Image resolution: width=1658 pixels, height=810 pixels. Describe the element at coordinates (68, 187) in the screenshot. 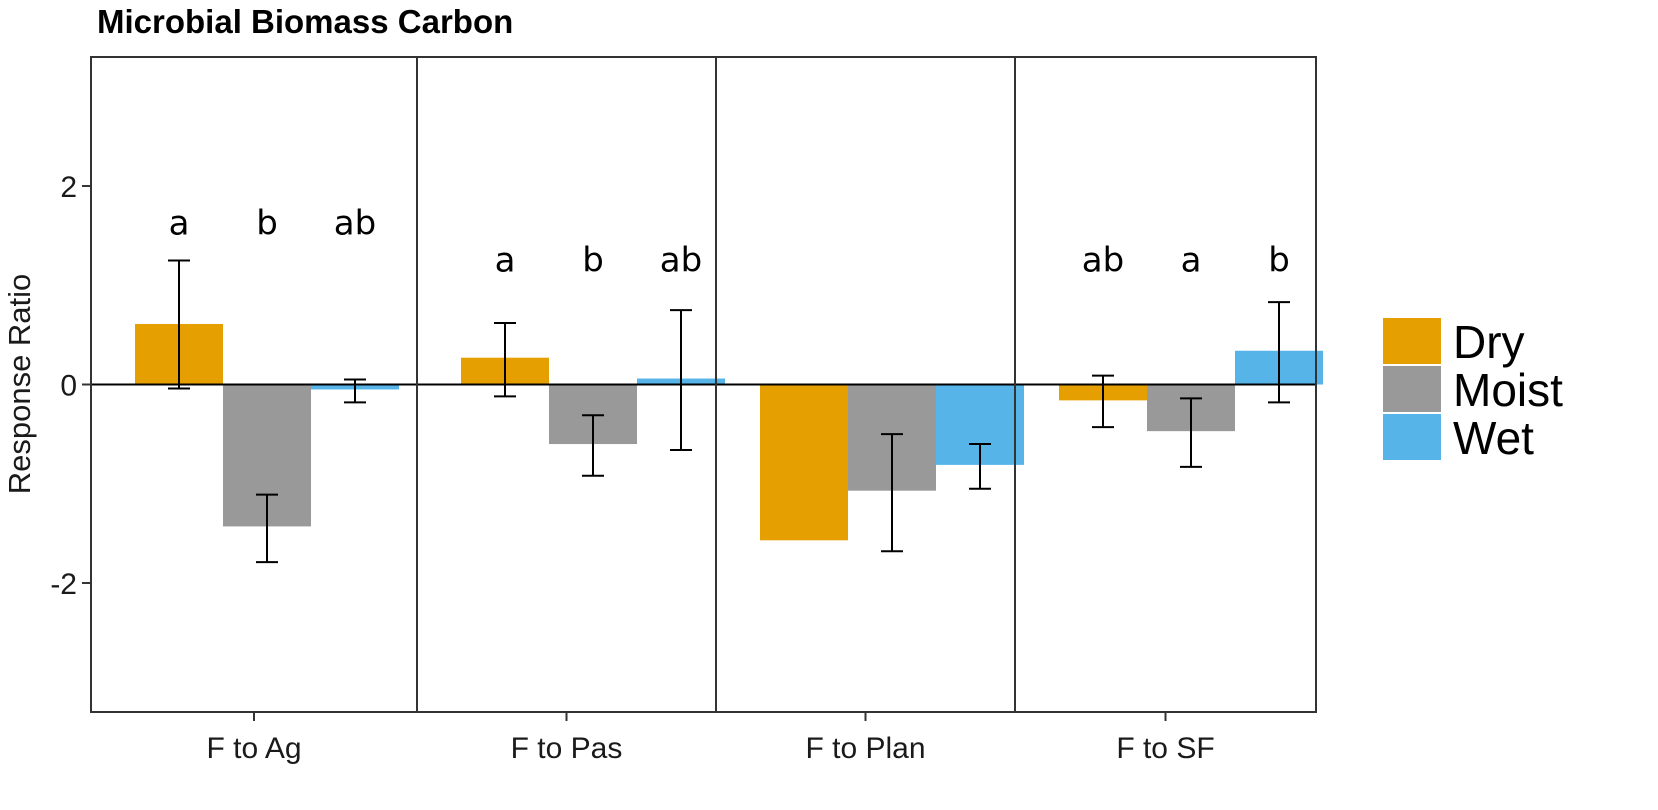

I see `y-tick-label: 2` at that location.